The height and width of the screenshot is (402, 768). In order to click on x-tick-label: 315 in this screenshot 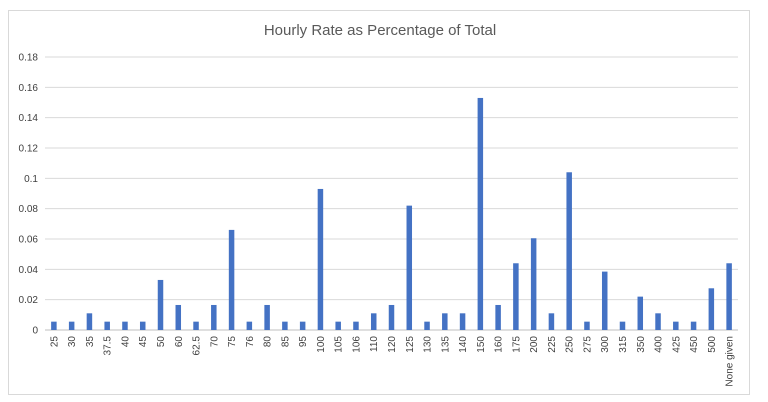, I will do `click(623, 344)`.